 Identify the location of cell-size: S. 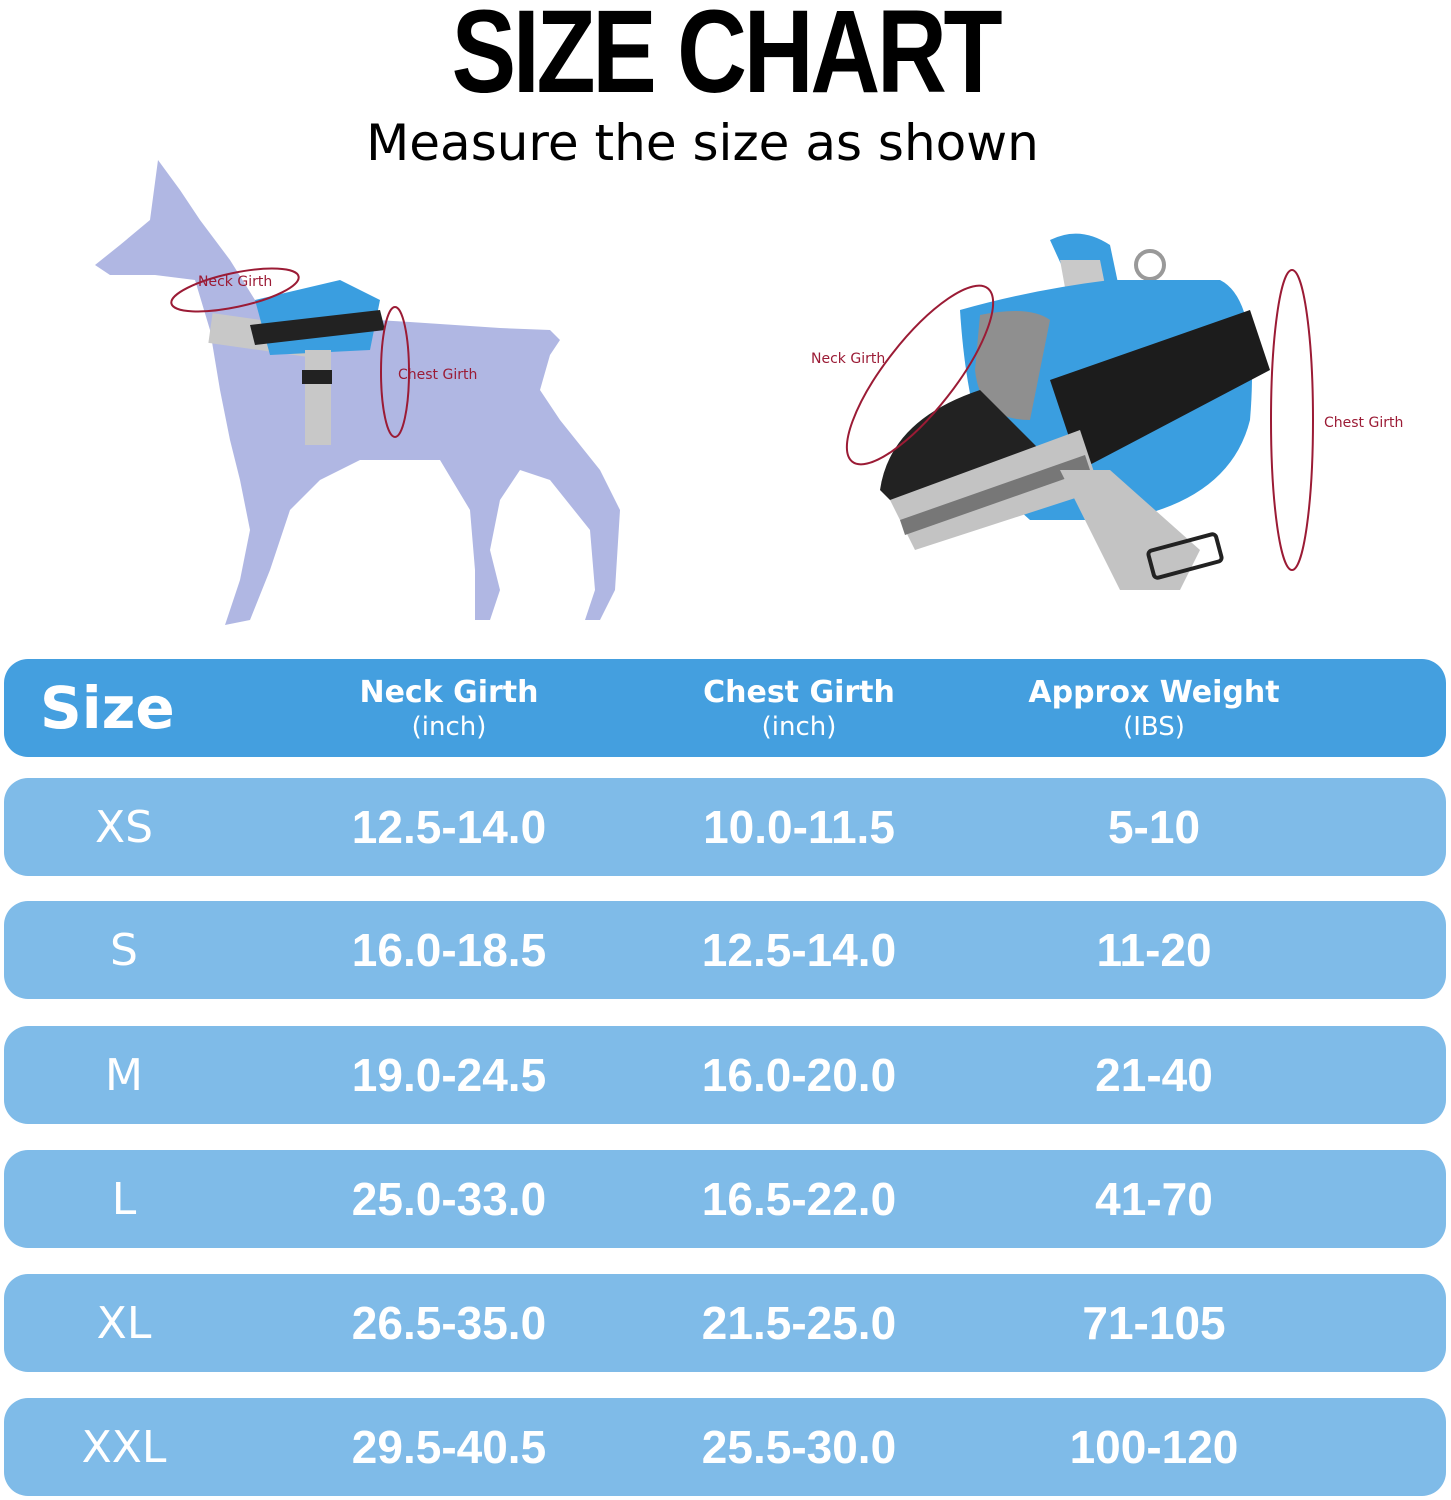
(124, 950).